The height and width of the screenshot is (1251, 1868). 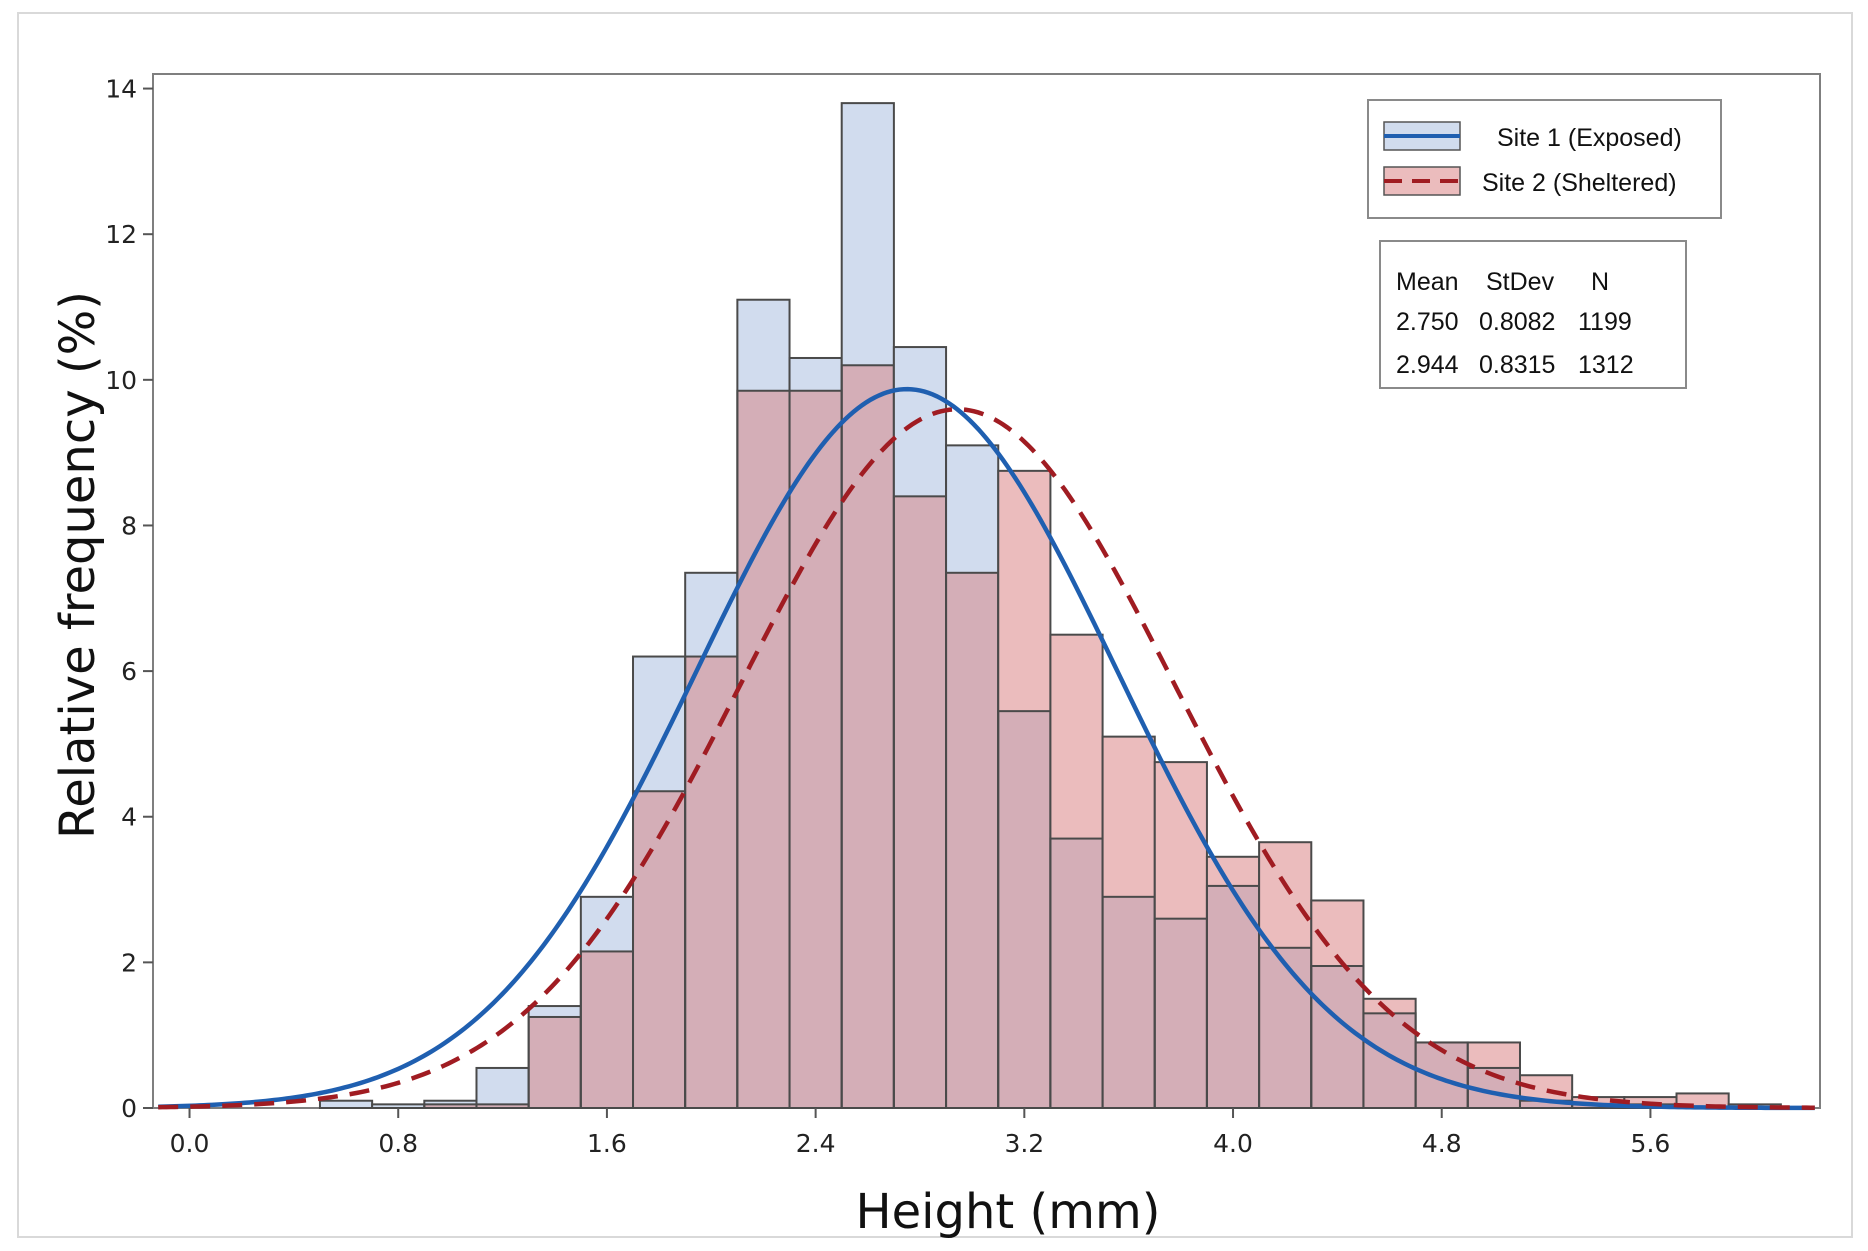 What do you see at coordinates (121, 234) in the screenshot?
I see `y-tick-label: 12` at bounding box center [121, 234].